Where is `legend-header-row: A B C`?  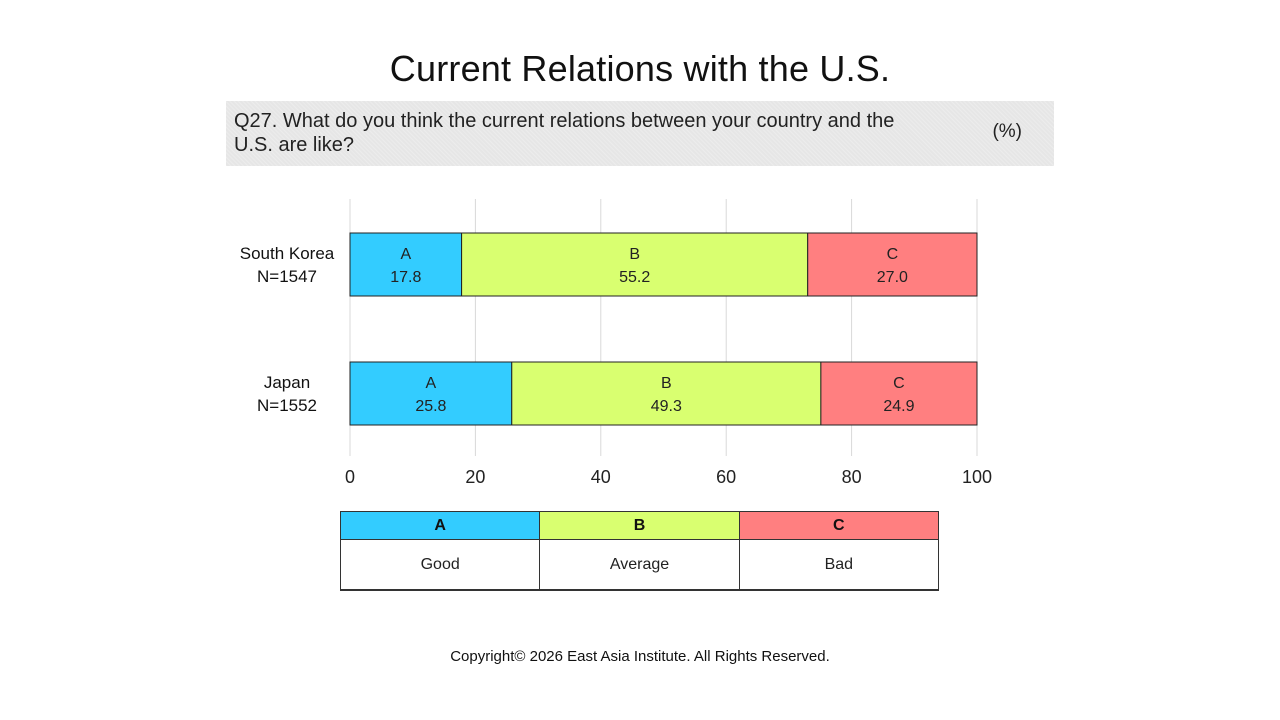 legend-header-row: A B C is located at coordinates (639, 525).